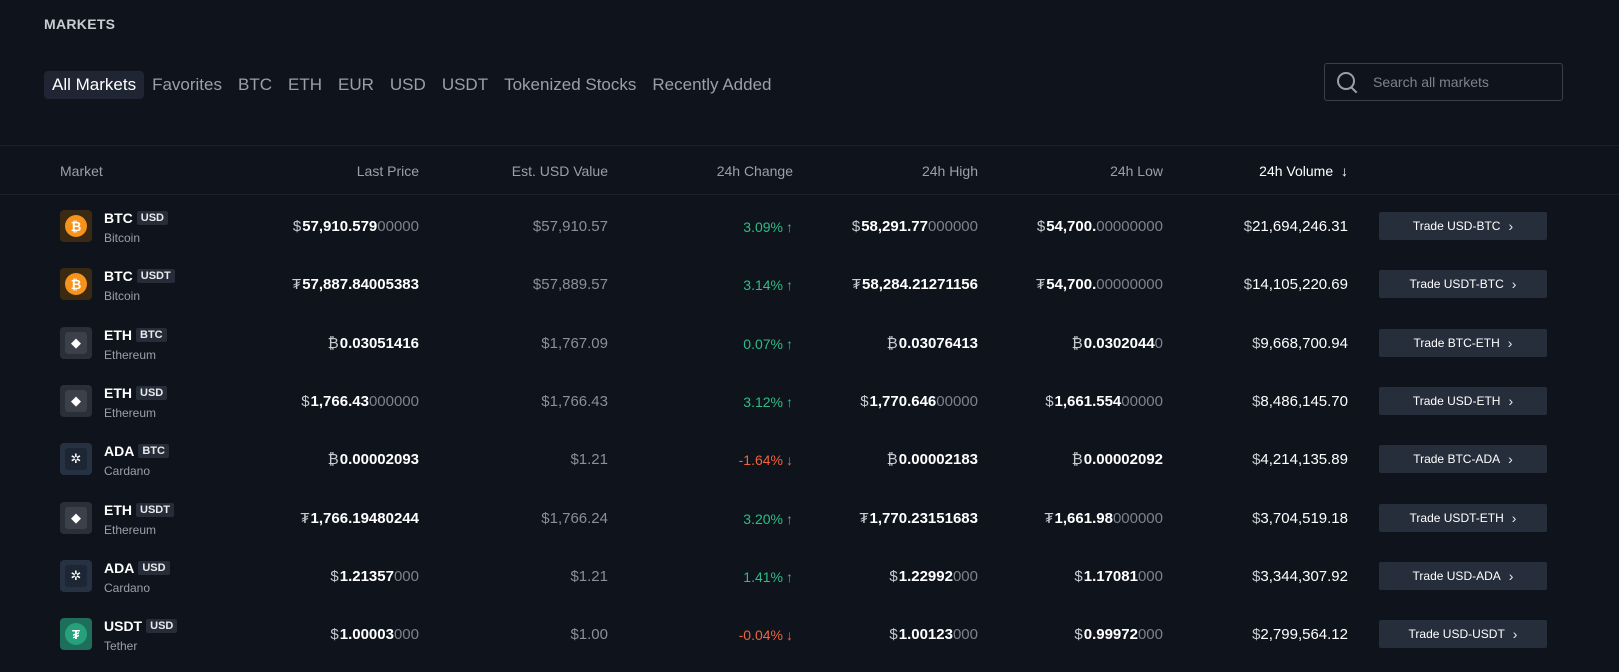  Describe the element at coordinates (1304, 343) in the screenshot. I see `value-main: 9,668,700.94` at that location.